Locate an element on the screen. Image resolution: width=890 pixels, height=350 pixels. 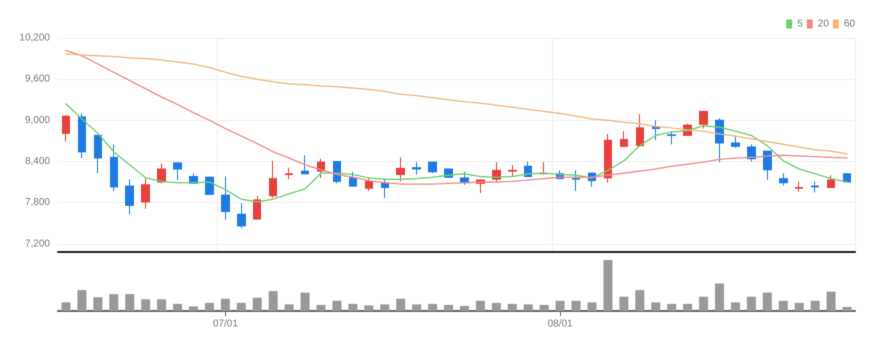
x-tick-label: 07/01 is located at coordinates (225, 324).